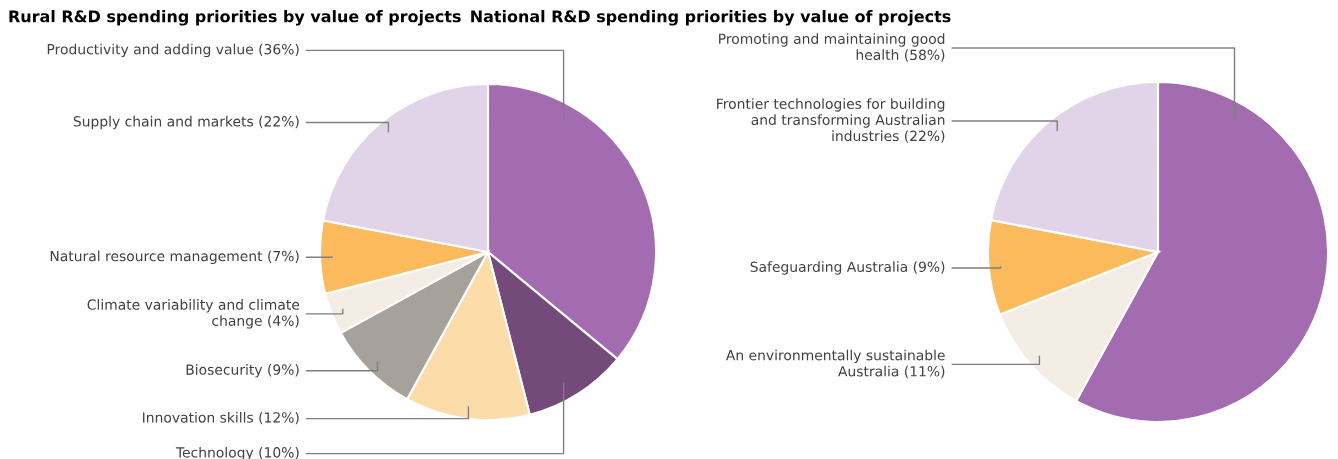  What do you see at coordinates (832, 47) in the screenshot?
I see `slice-label: Promoting and maintaining good health (58%)` at bounding box center [832, 47].